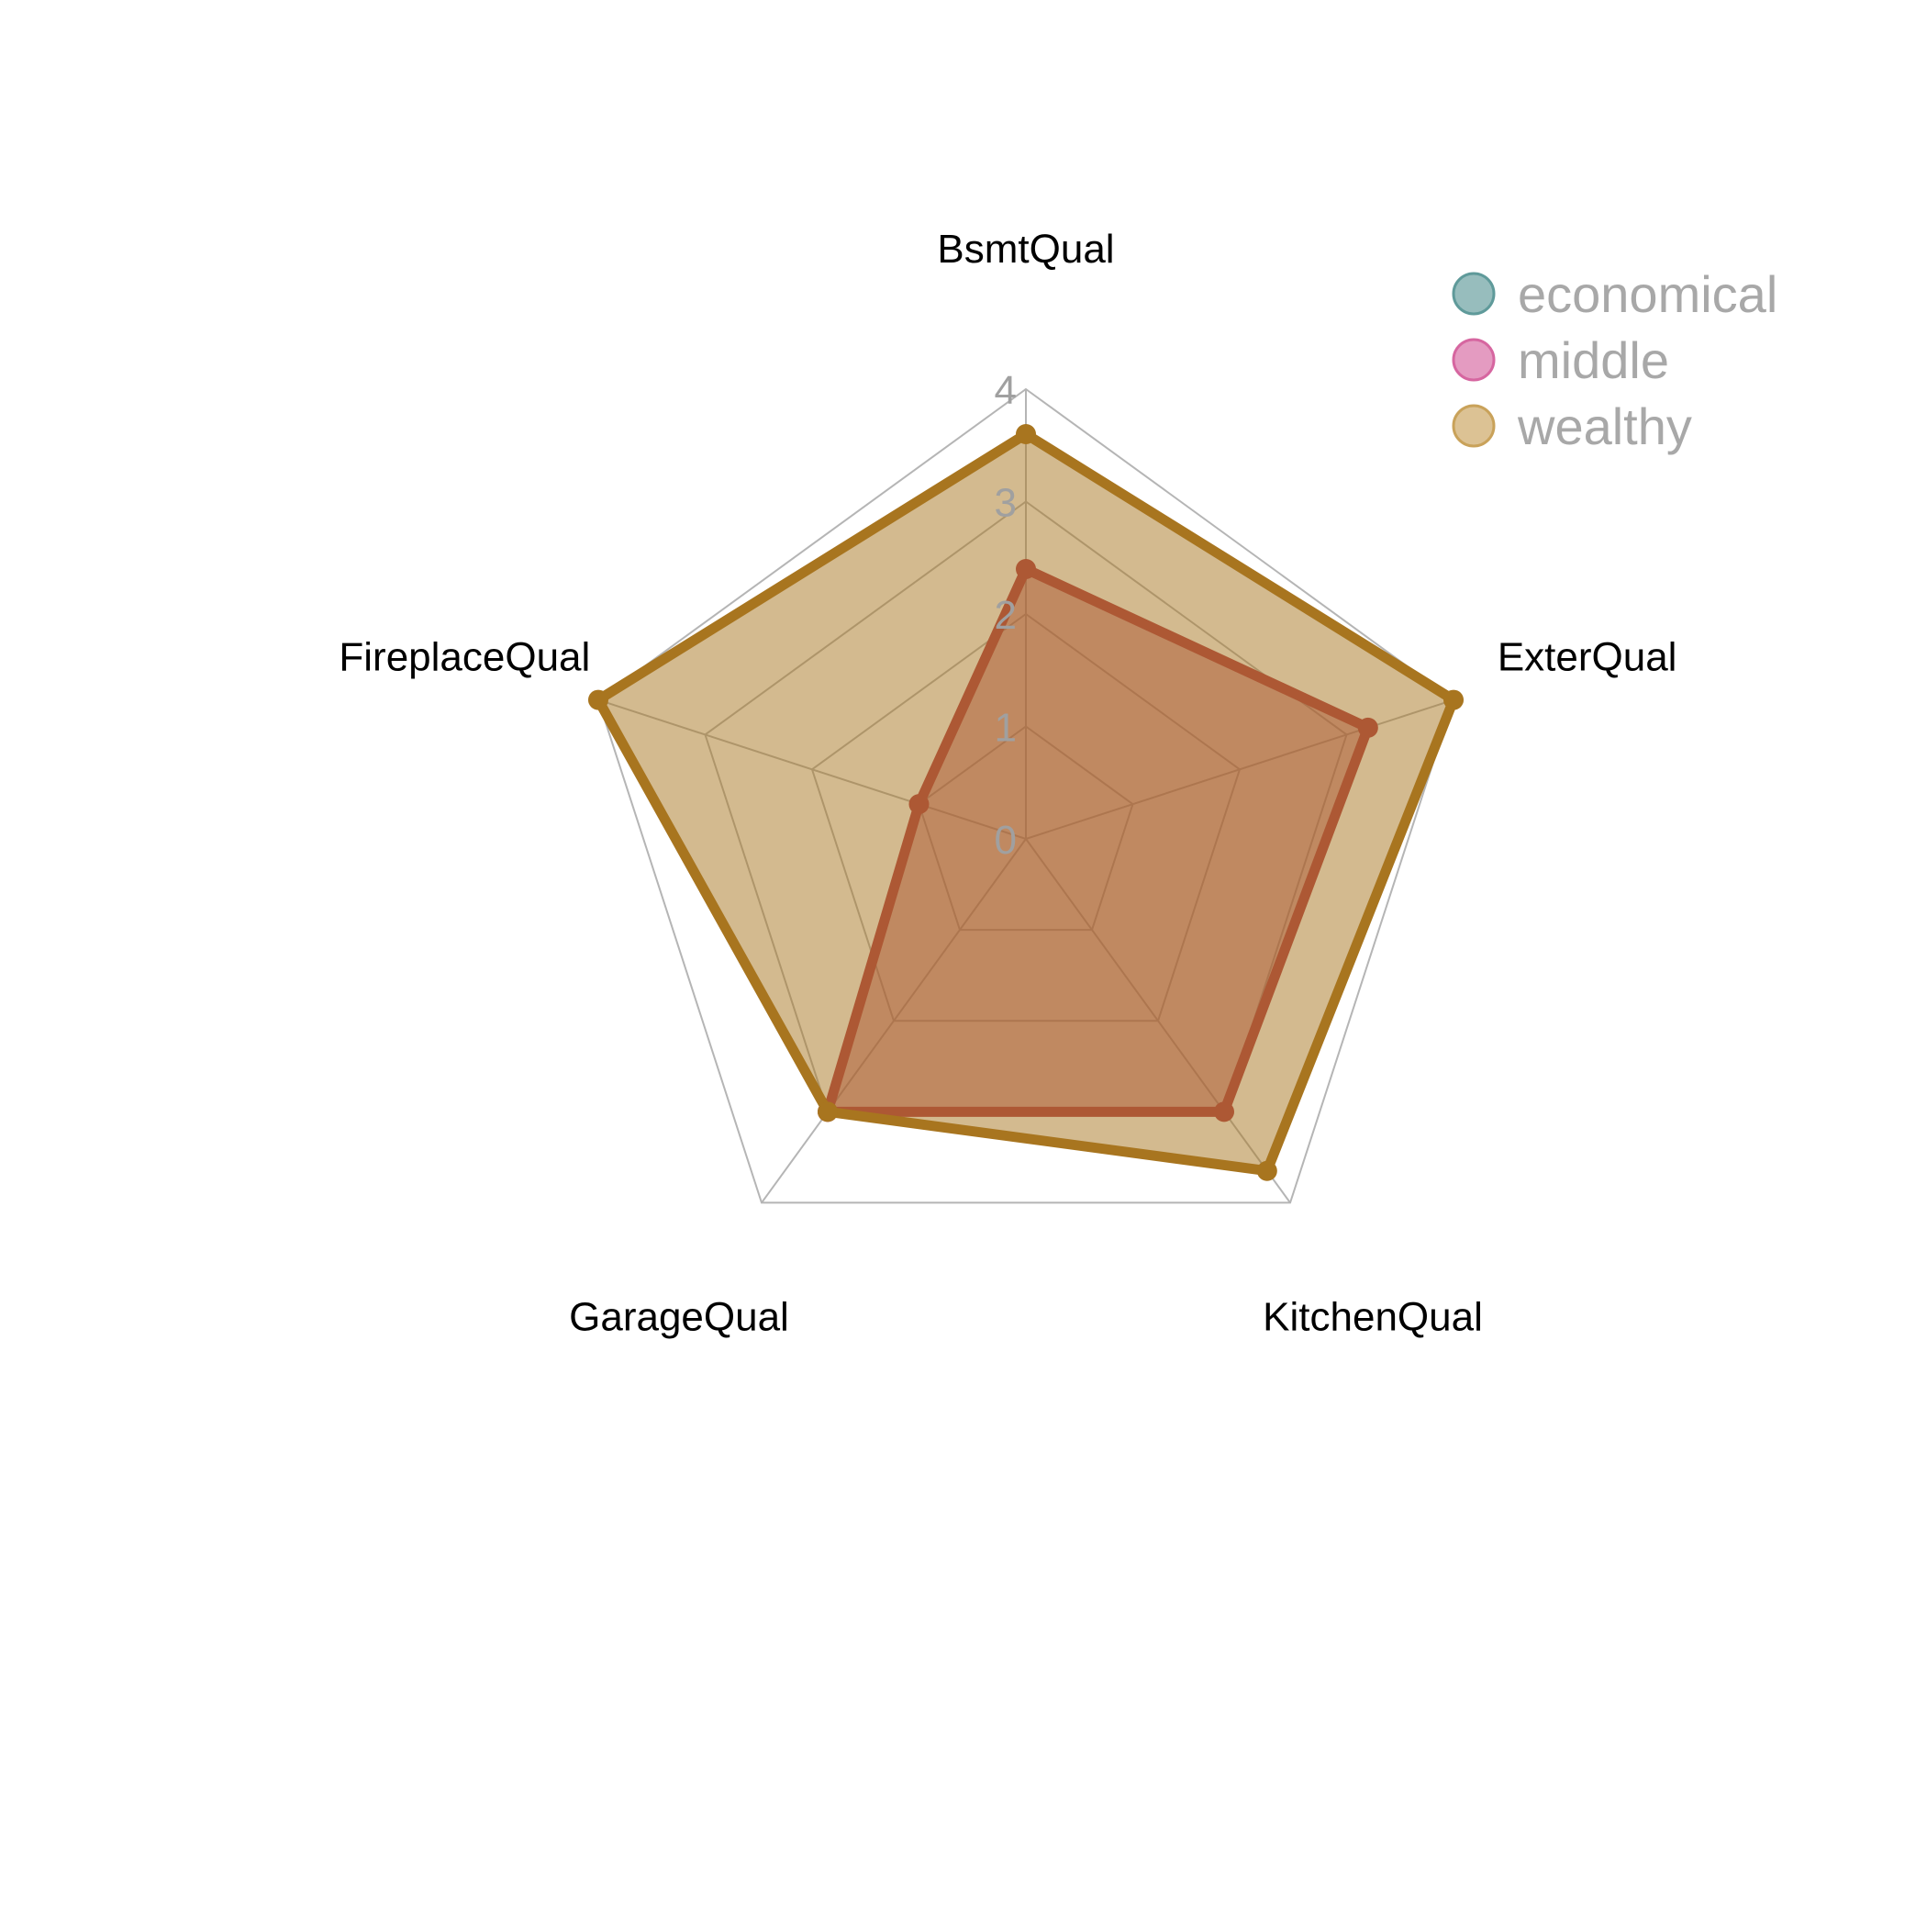 The image size is (1927, 1932). Describe the element at coordinates (1604, 426) in the screenshot. I see `legend-label-wealthy: wealthy` at that location.